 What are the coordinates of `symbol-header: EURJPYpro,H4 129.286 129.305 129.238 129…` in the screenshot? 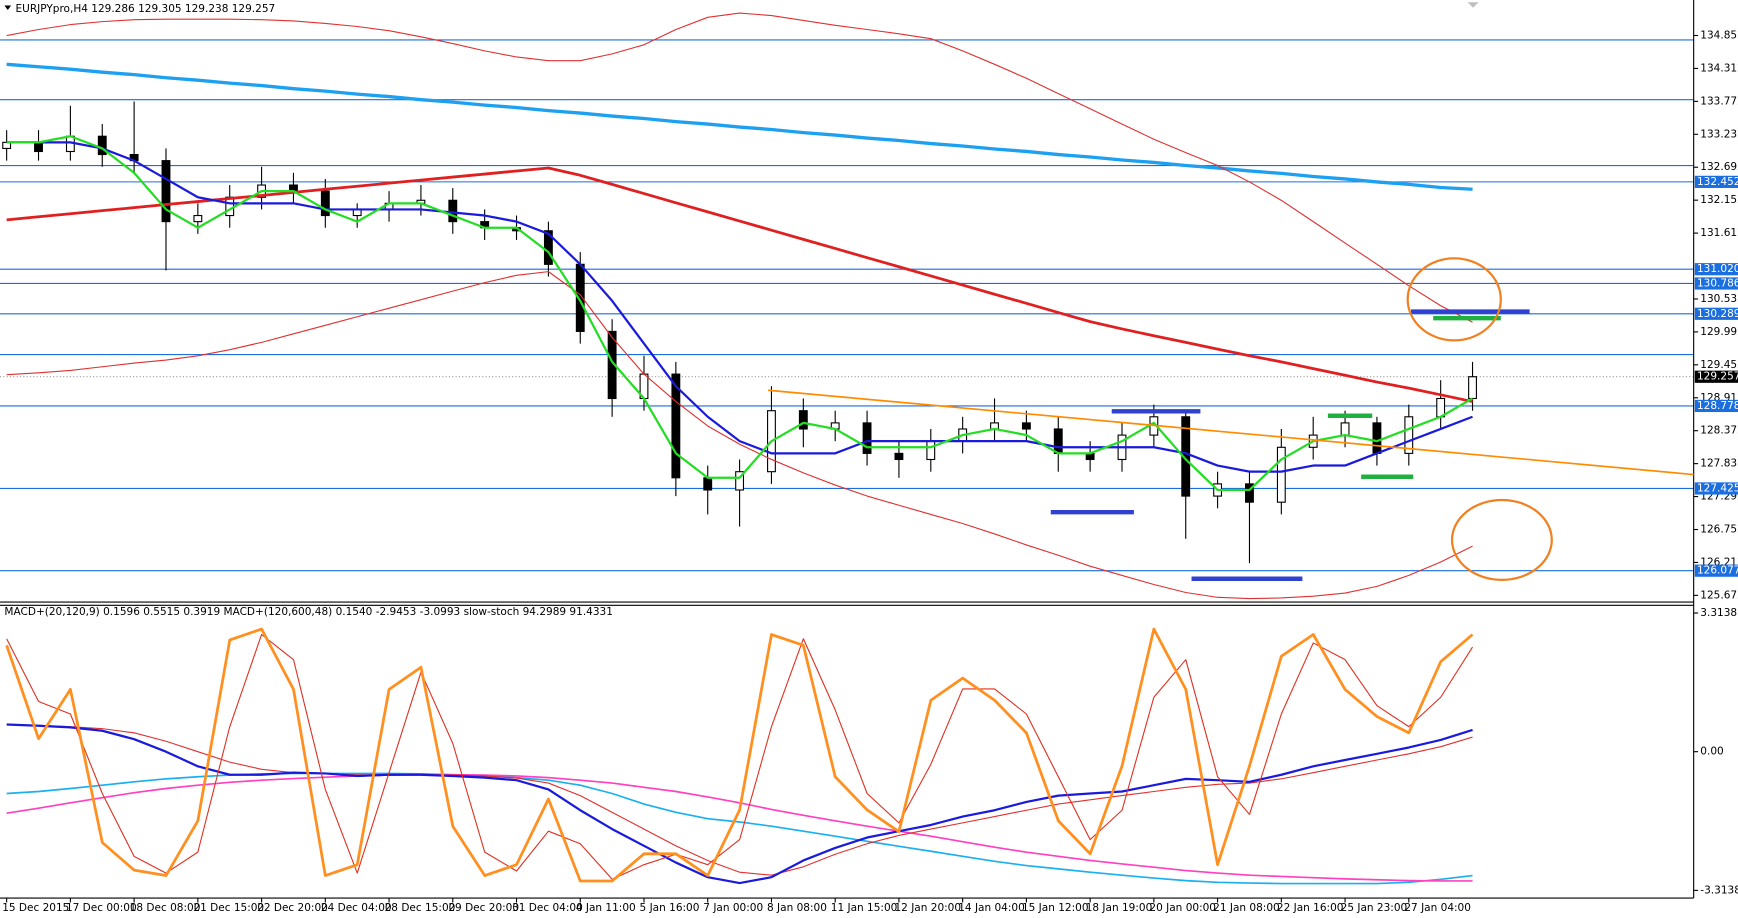 It's located at (146, 9).